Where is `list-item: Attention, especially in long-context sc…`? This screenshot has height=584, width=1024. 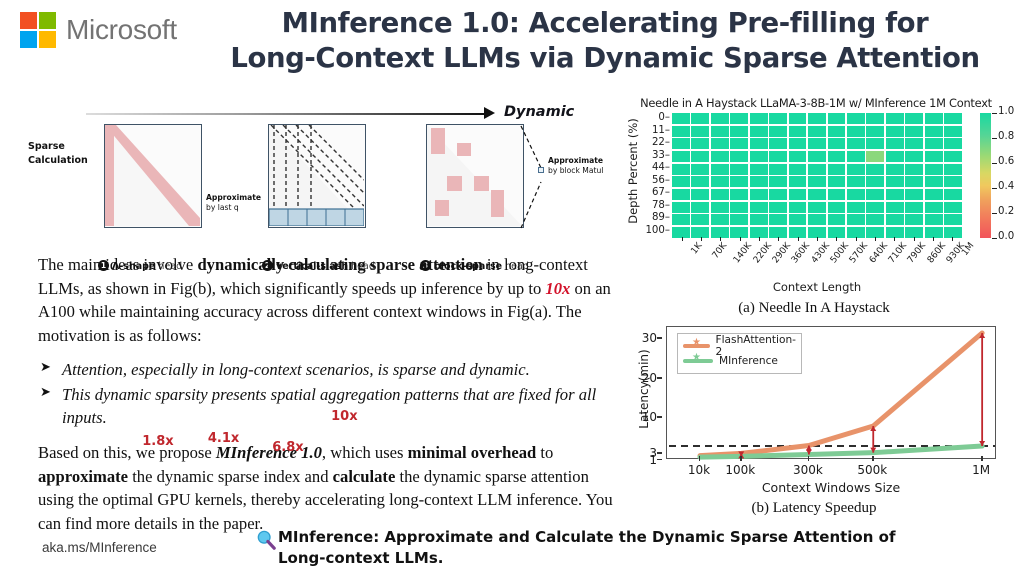
list-item: Attention, especially in long-context sc… is located at coordinates (327, 370).